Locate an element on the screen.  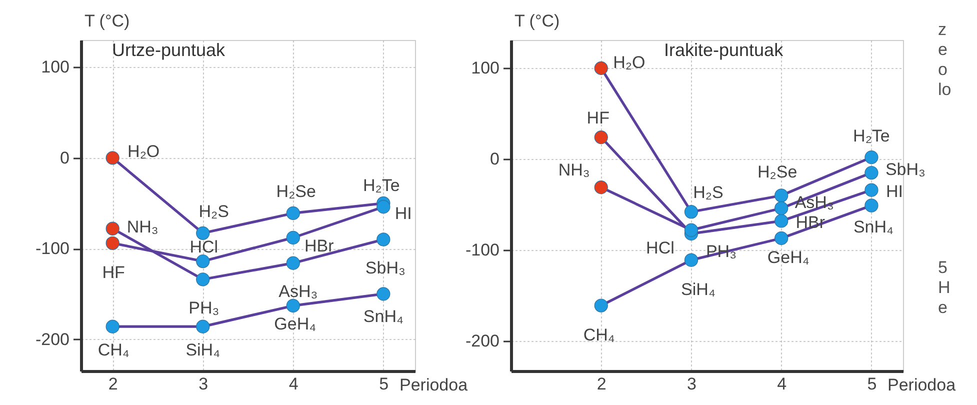
text: H is located at coordinates (945, 288).